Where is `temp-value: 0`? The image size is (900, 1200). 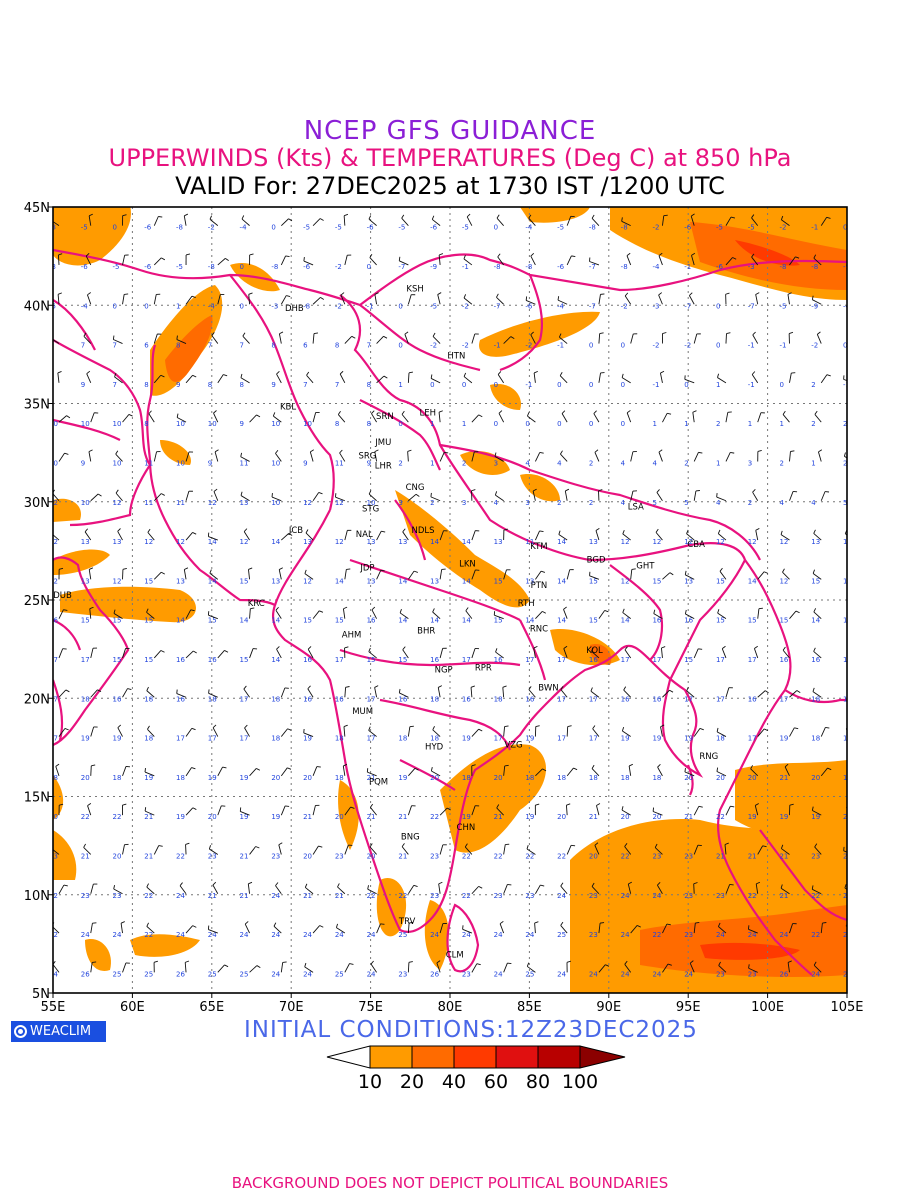 temp-value: 0 is located at coordinates (623, 346).